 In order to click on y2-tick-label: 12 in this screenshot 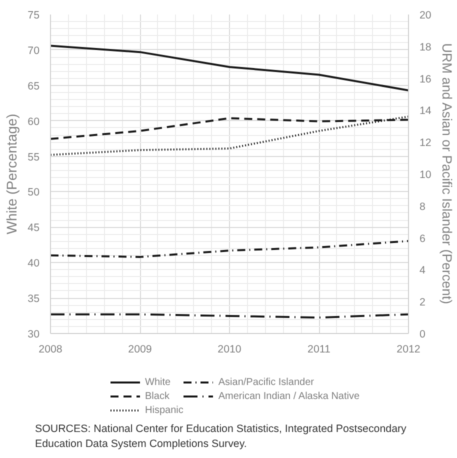, I will do `click(426, 143)`.